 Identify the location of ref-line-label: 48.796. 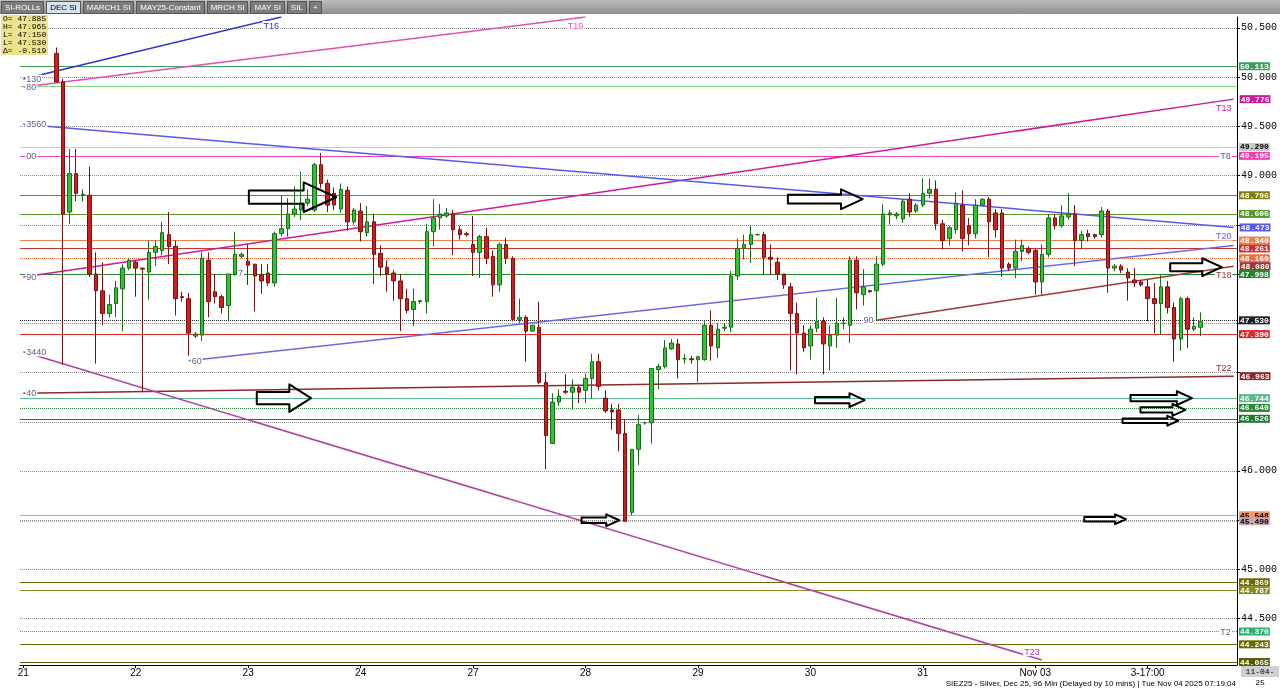
(1254, 195).